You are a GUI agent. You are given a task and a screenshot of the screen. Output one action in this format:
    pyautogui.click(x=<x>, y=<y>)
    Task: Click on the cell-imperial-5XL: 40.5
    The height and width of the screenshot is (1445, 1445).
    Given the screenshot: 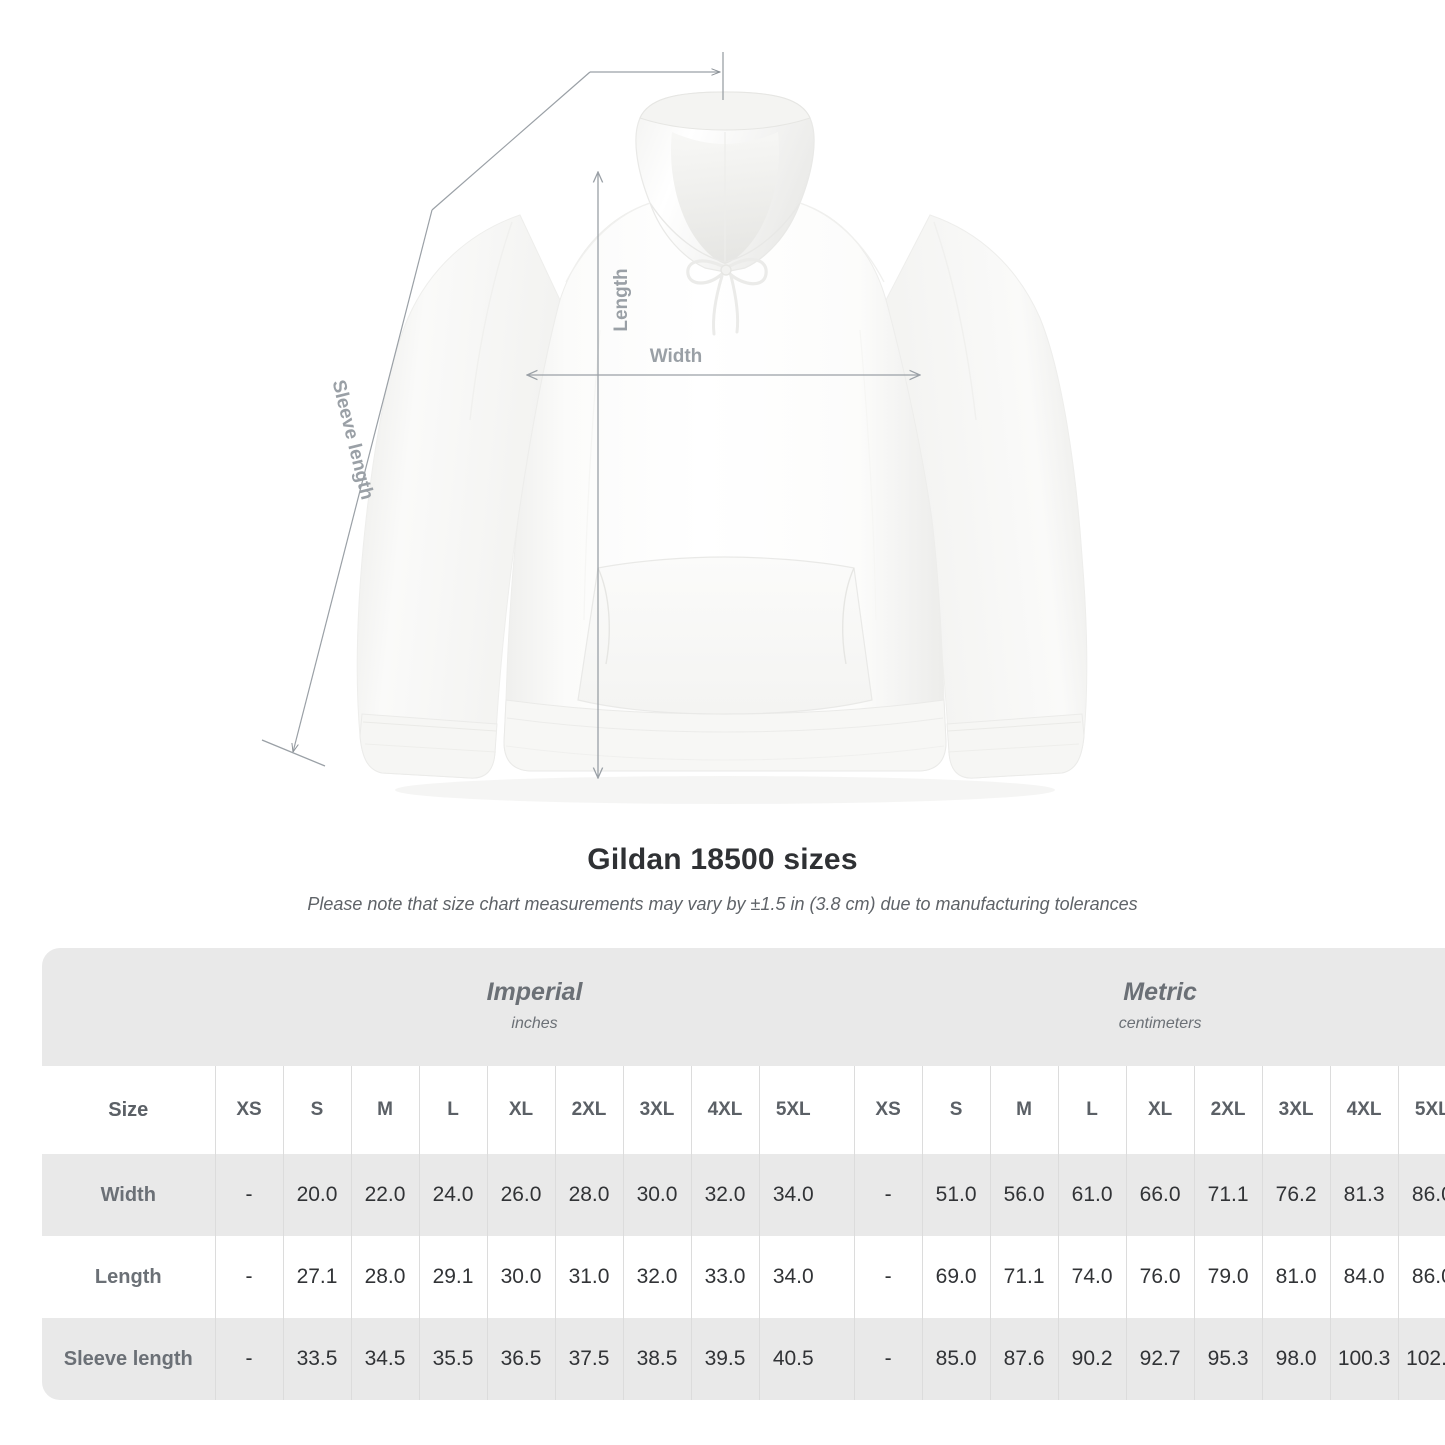 What is the action you would take?
    pyautogui.click(x=792, y=1359)
    